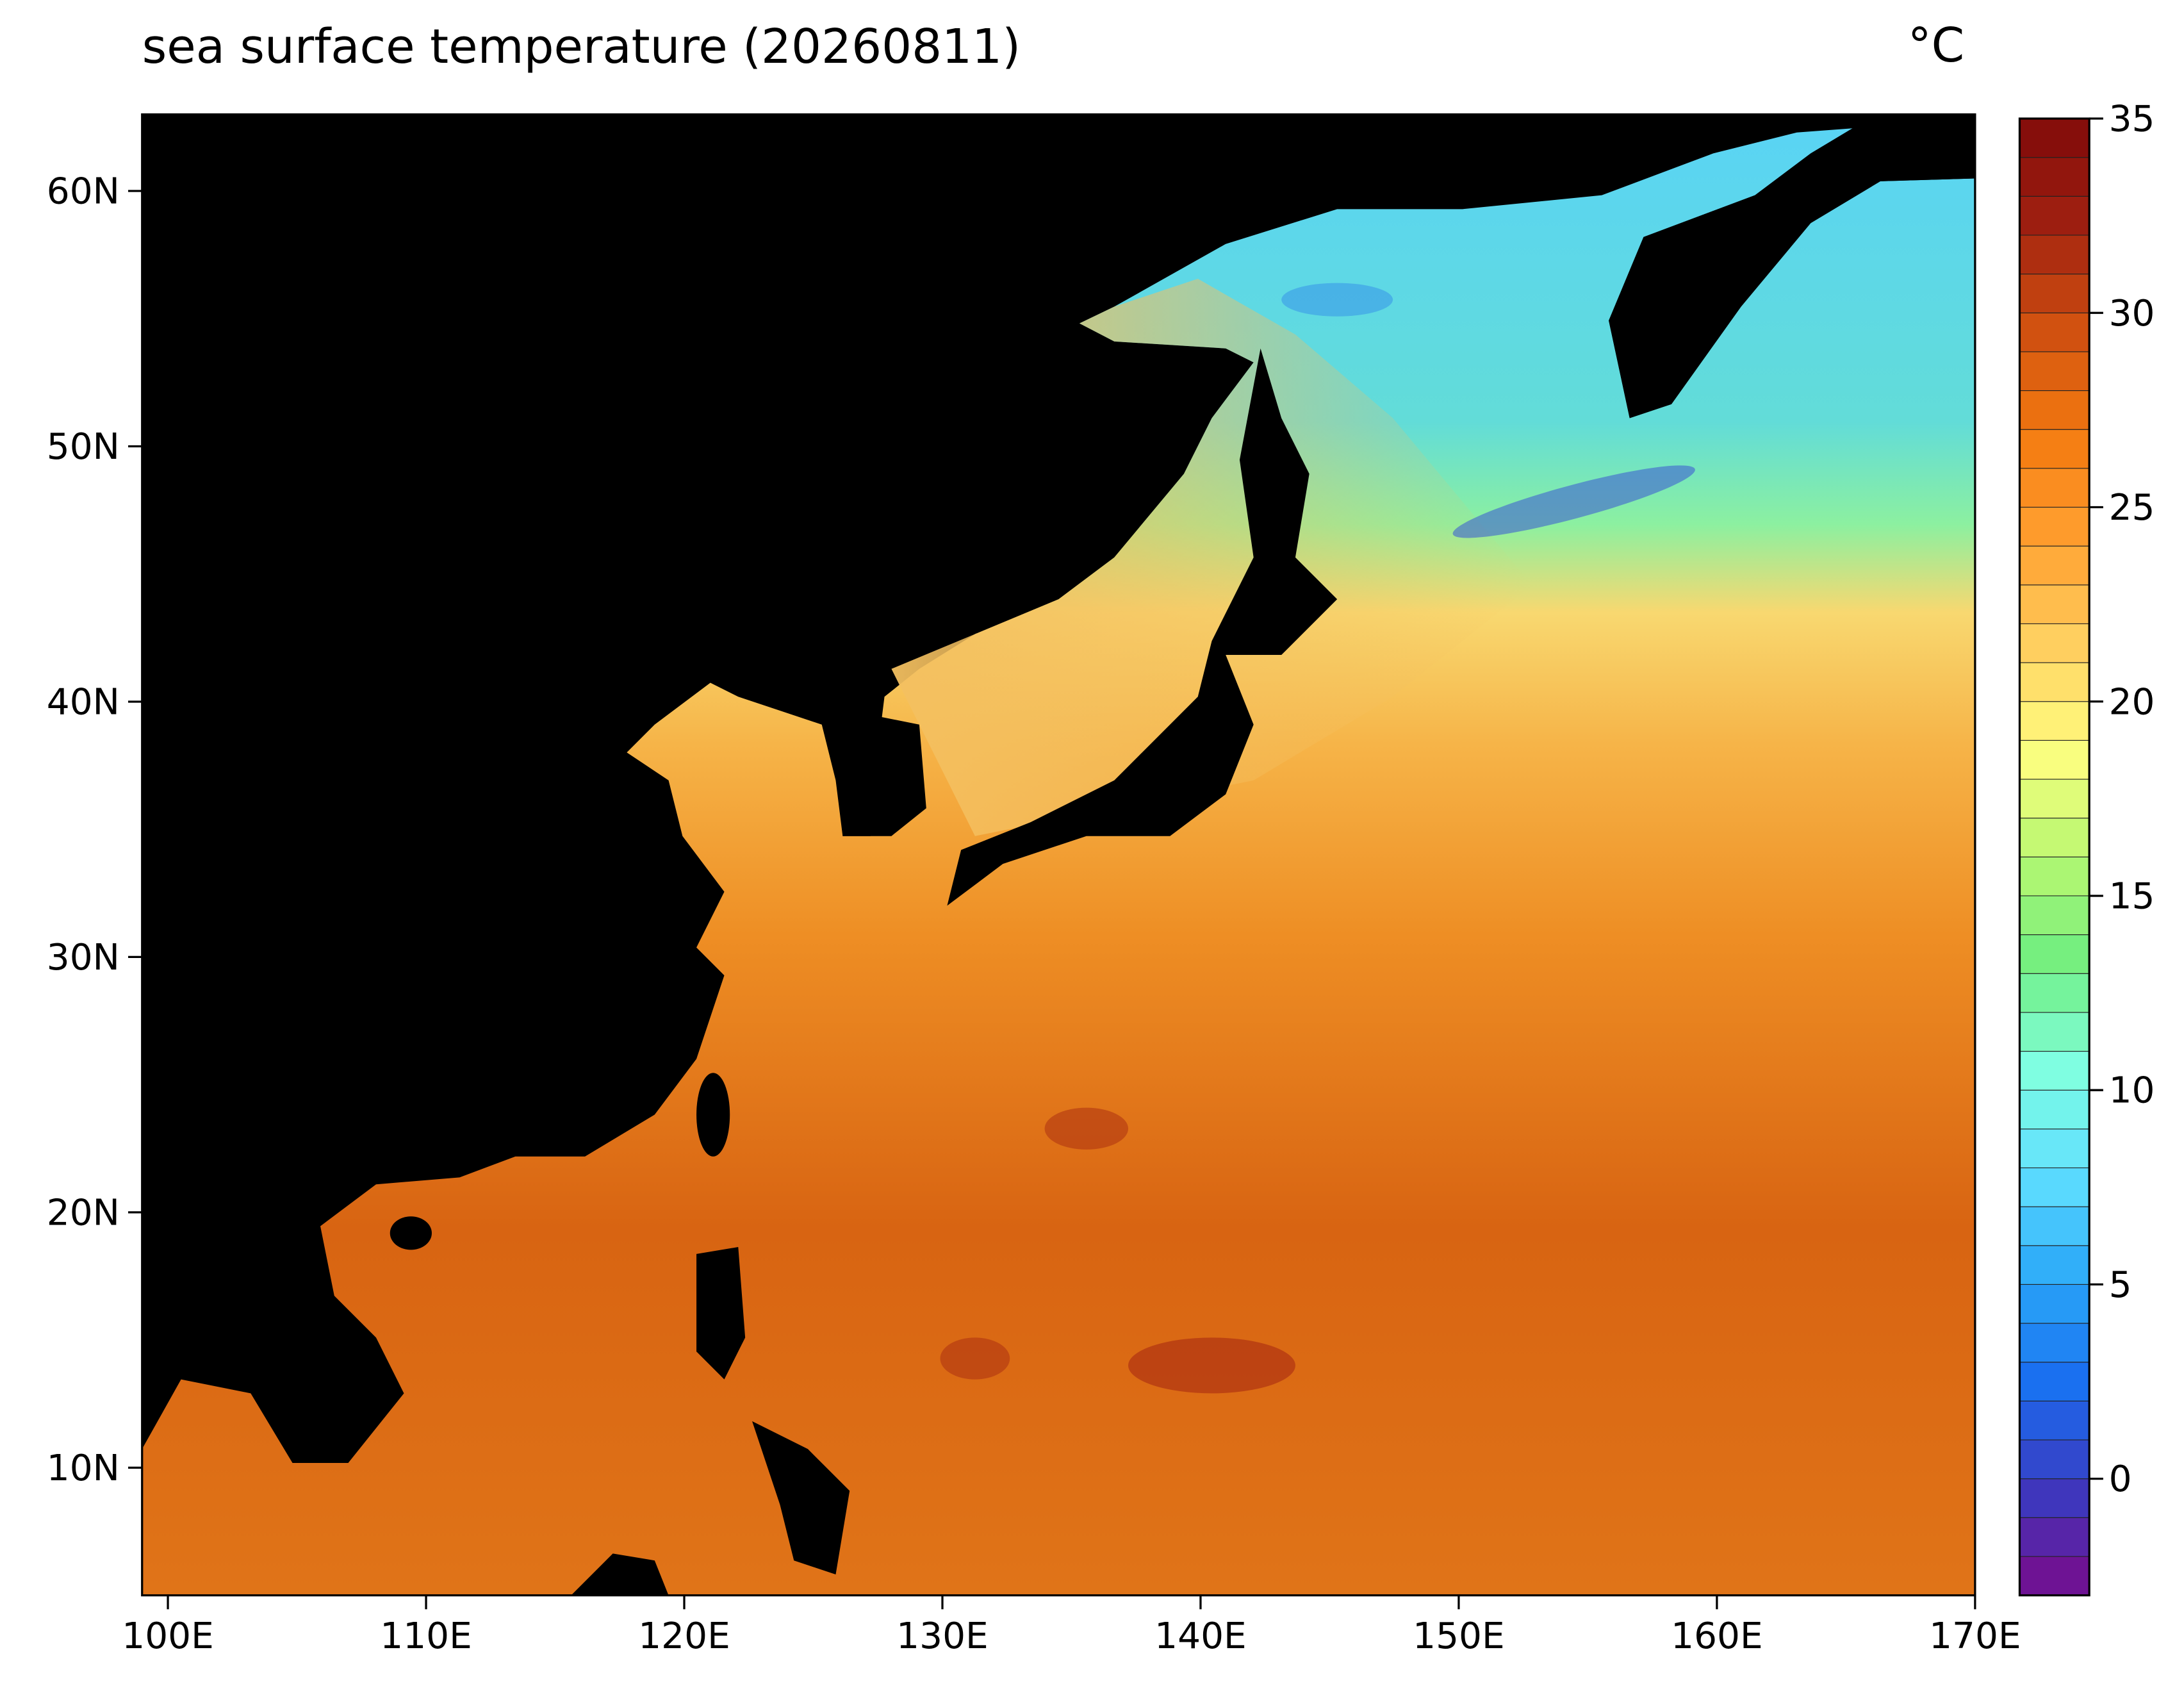  Describe the element at coordinates (426, 1636) in the screenshot. I see `x-tick-label: 110E` at that location.